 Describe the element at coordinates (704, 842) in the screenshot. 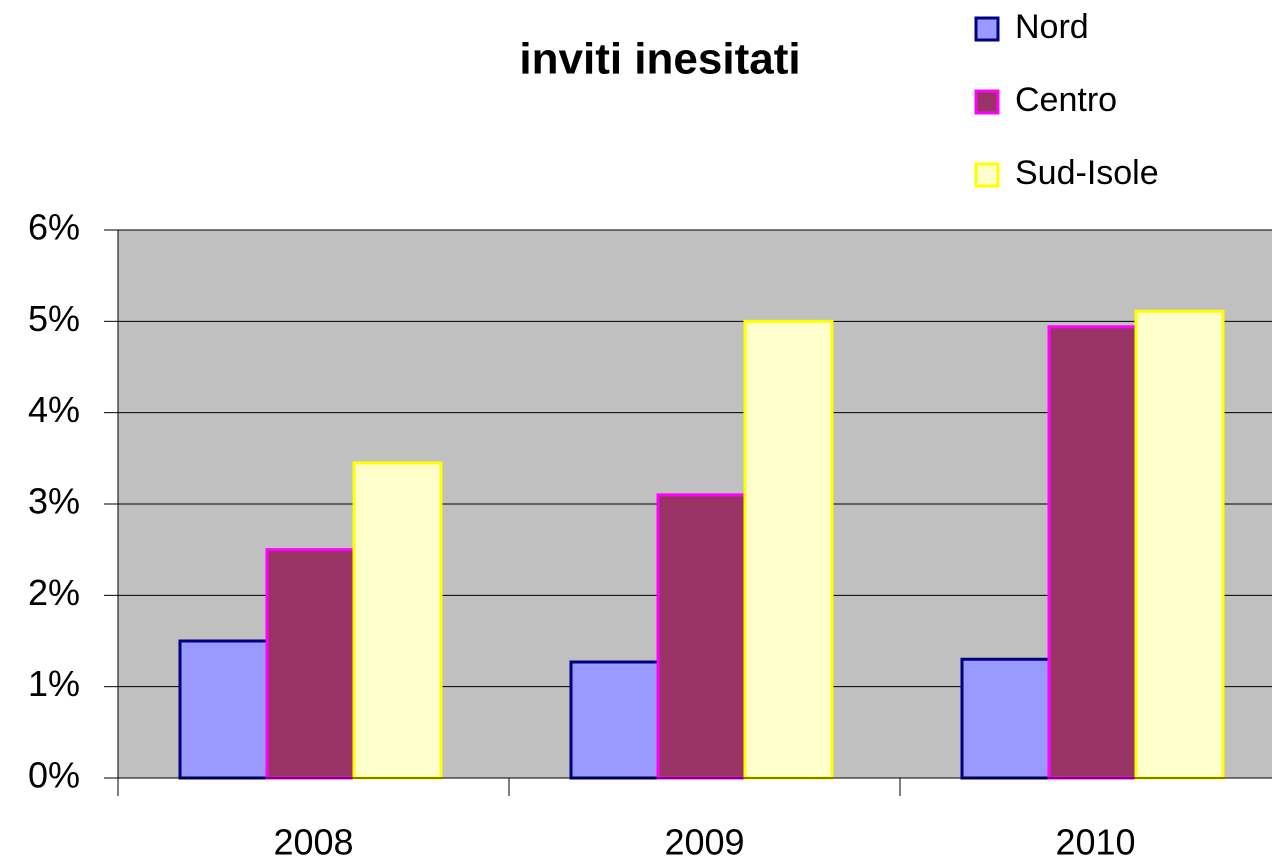

I see `x-tick-label: 2009` at that location.